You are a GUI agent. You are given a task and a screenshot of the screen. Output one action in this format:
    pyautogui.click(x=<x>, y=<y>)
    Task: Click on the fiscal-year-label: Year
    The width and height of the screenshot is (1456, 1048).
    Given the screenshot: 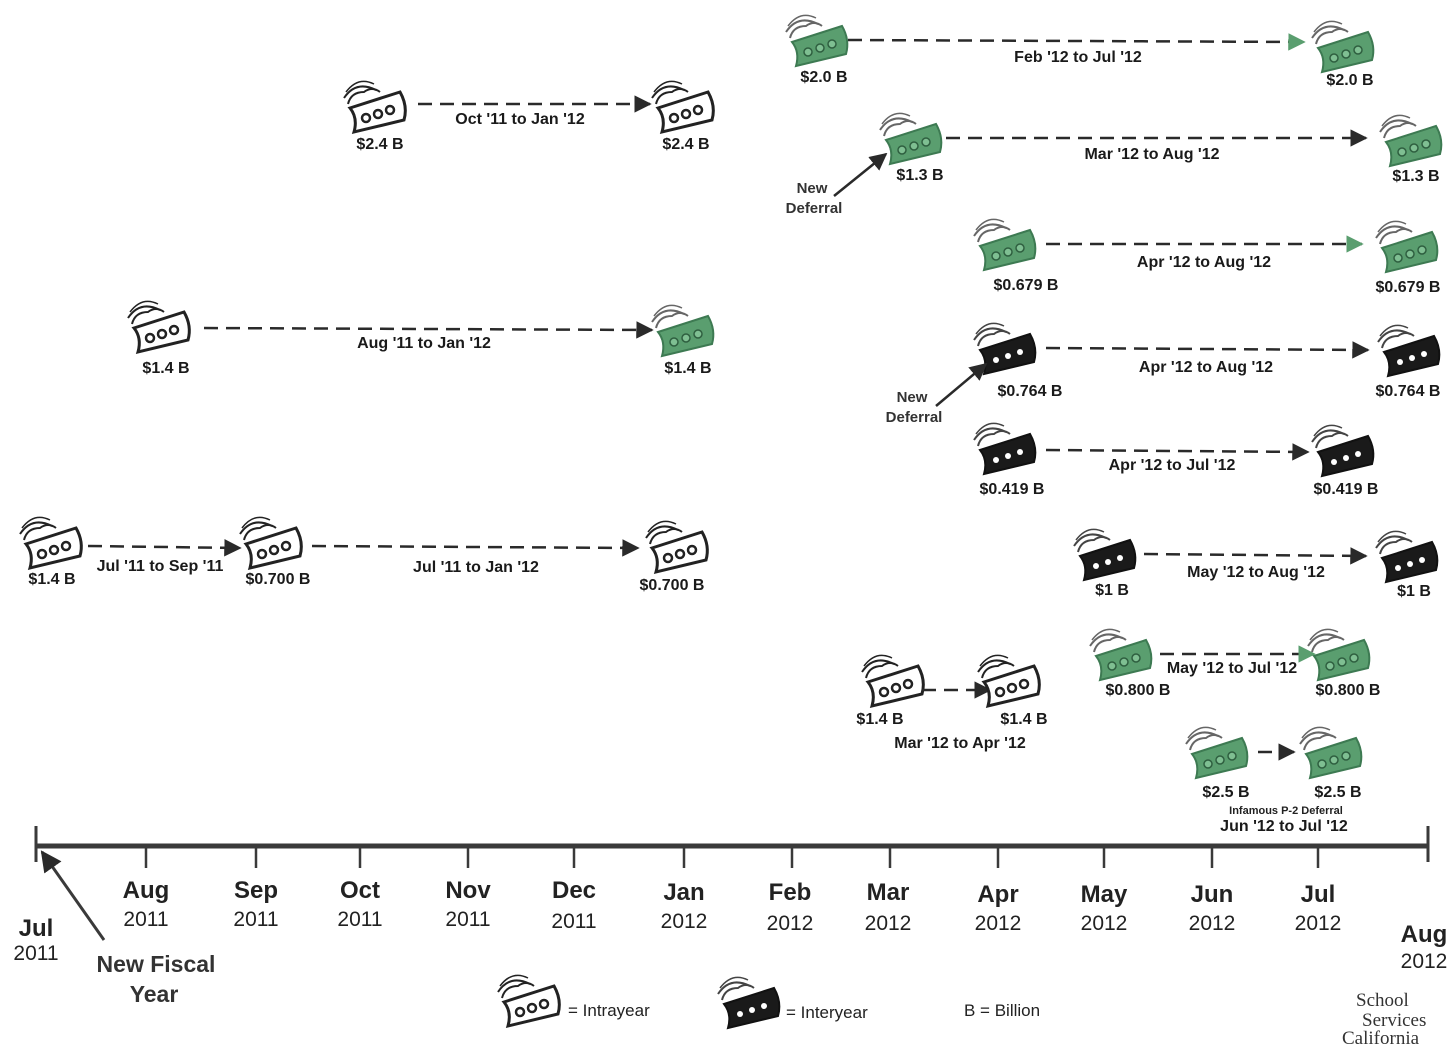 What is the action you would take?
    pyautogui.click(x=154, y=994)
    